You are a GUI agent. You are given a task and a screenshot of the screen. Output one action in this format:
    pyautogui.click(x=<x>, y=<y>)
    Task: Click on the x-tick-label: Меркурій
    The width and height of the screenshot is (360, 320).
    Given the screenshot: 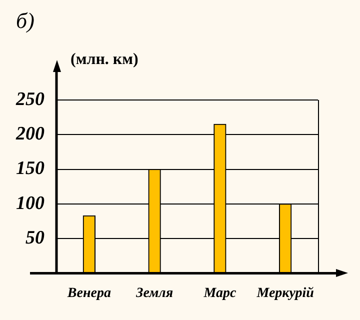 What is the action you would take?
    pyautogui.click(x=285, y=294)
    